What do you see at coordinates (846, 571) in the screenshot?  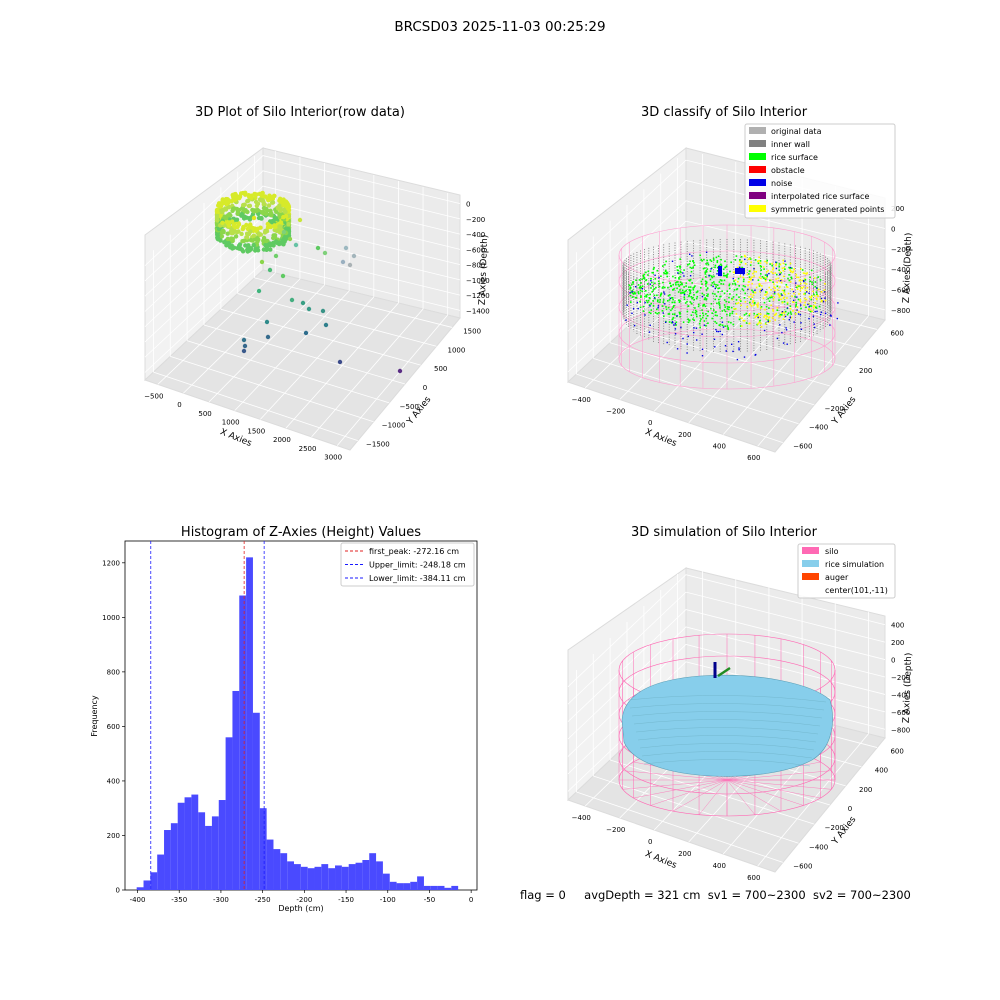 I see `simulation-legend-frame` at bounding box center [846, 571].